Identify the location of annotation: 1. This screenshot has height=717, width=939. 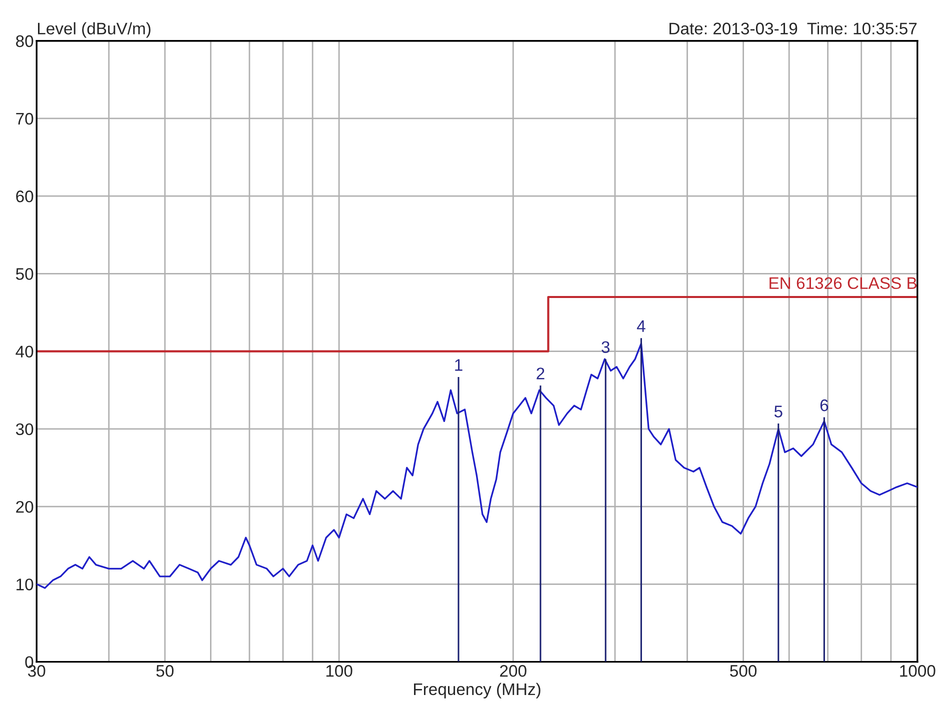
(458, 365).